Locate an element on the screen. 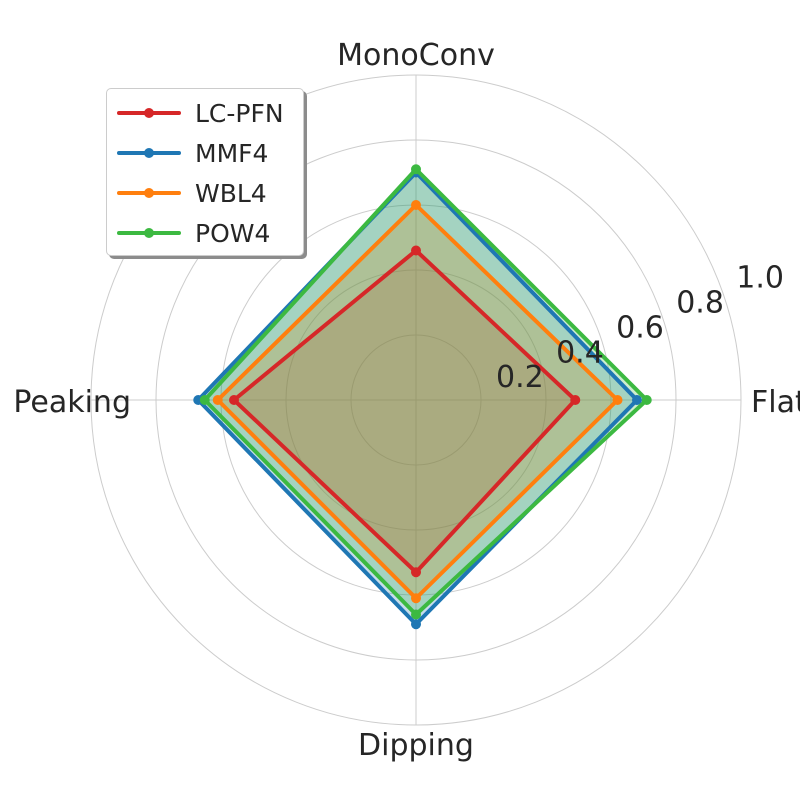 The height and width of the screenshot is (804, 800). legend-marker-wbl4 is located at coordinates (149, 193).